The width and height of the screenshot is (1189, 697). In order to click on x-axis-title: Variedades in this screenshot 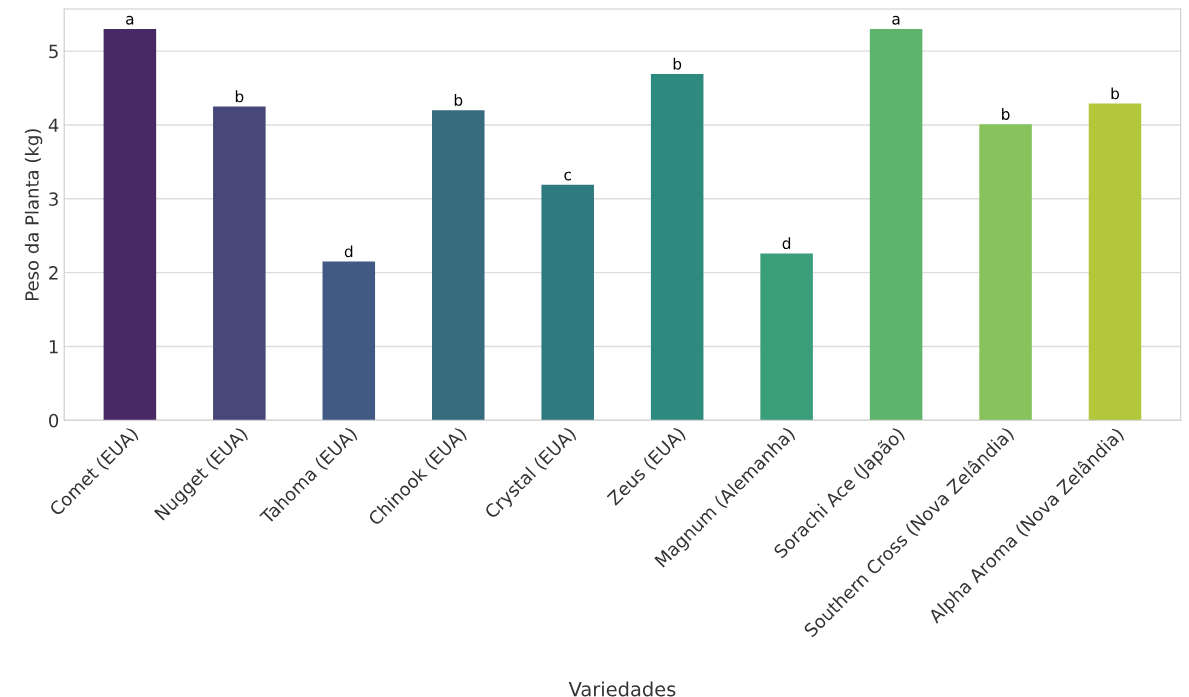, I will do `click(622, 689)`.